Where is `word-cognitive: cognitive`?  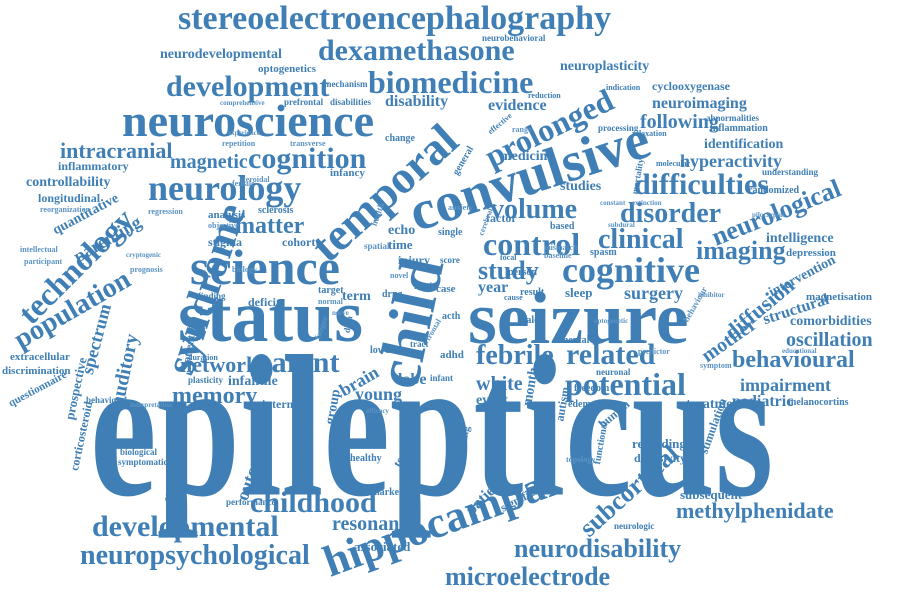 word-cognitive: cognitive is located at coordinates (631, 270).